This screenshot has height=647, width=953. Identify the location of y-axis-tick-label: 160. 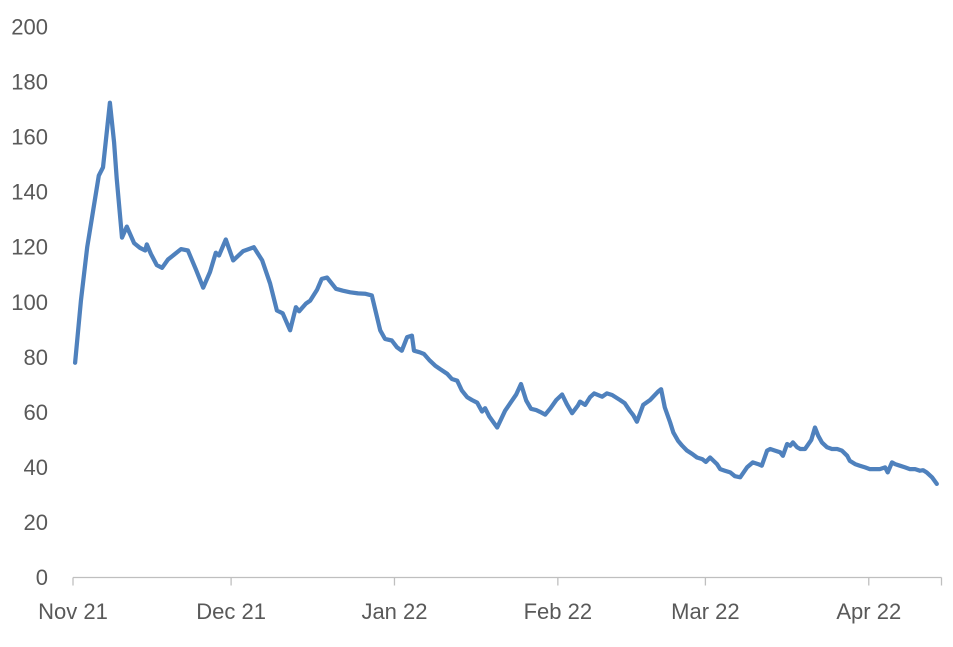
(29, 137).